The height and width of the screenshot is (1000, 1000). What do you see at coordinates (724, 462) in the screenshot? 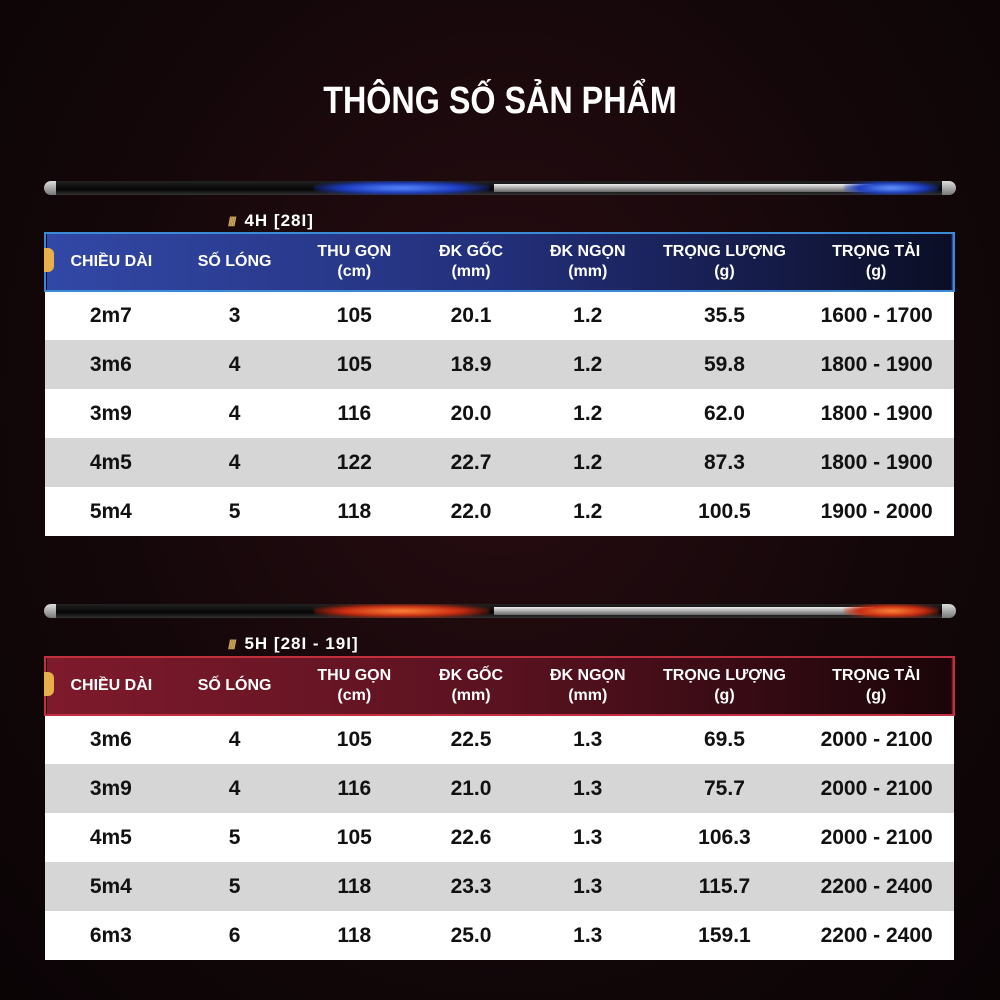
I see `table-cell: 87.3` at bounding box center [724, 462].